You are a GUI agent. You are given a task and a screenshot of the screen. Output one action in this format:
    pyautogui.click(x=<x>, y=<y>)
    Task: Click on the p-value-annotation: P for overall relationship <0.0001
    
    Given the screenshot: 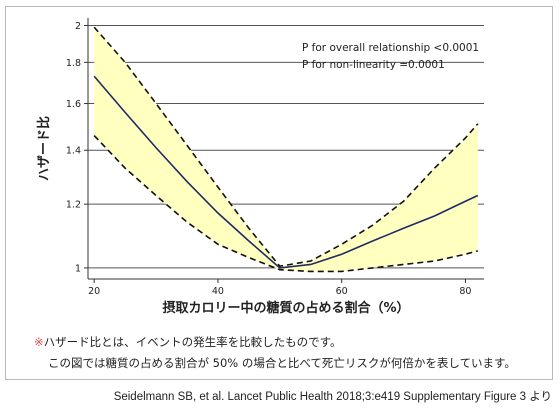 What is the action you would take?
    pyautogui.click(x=390, y=48)
    